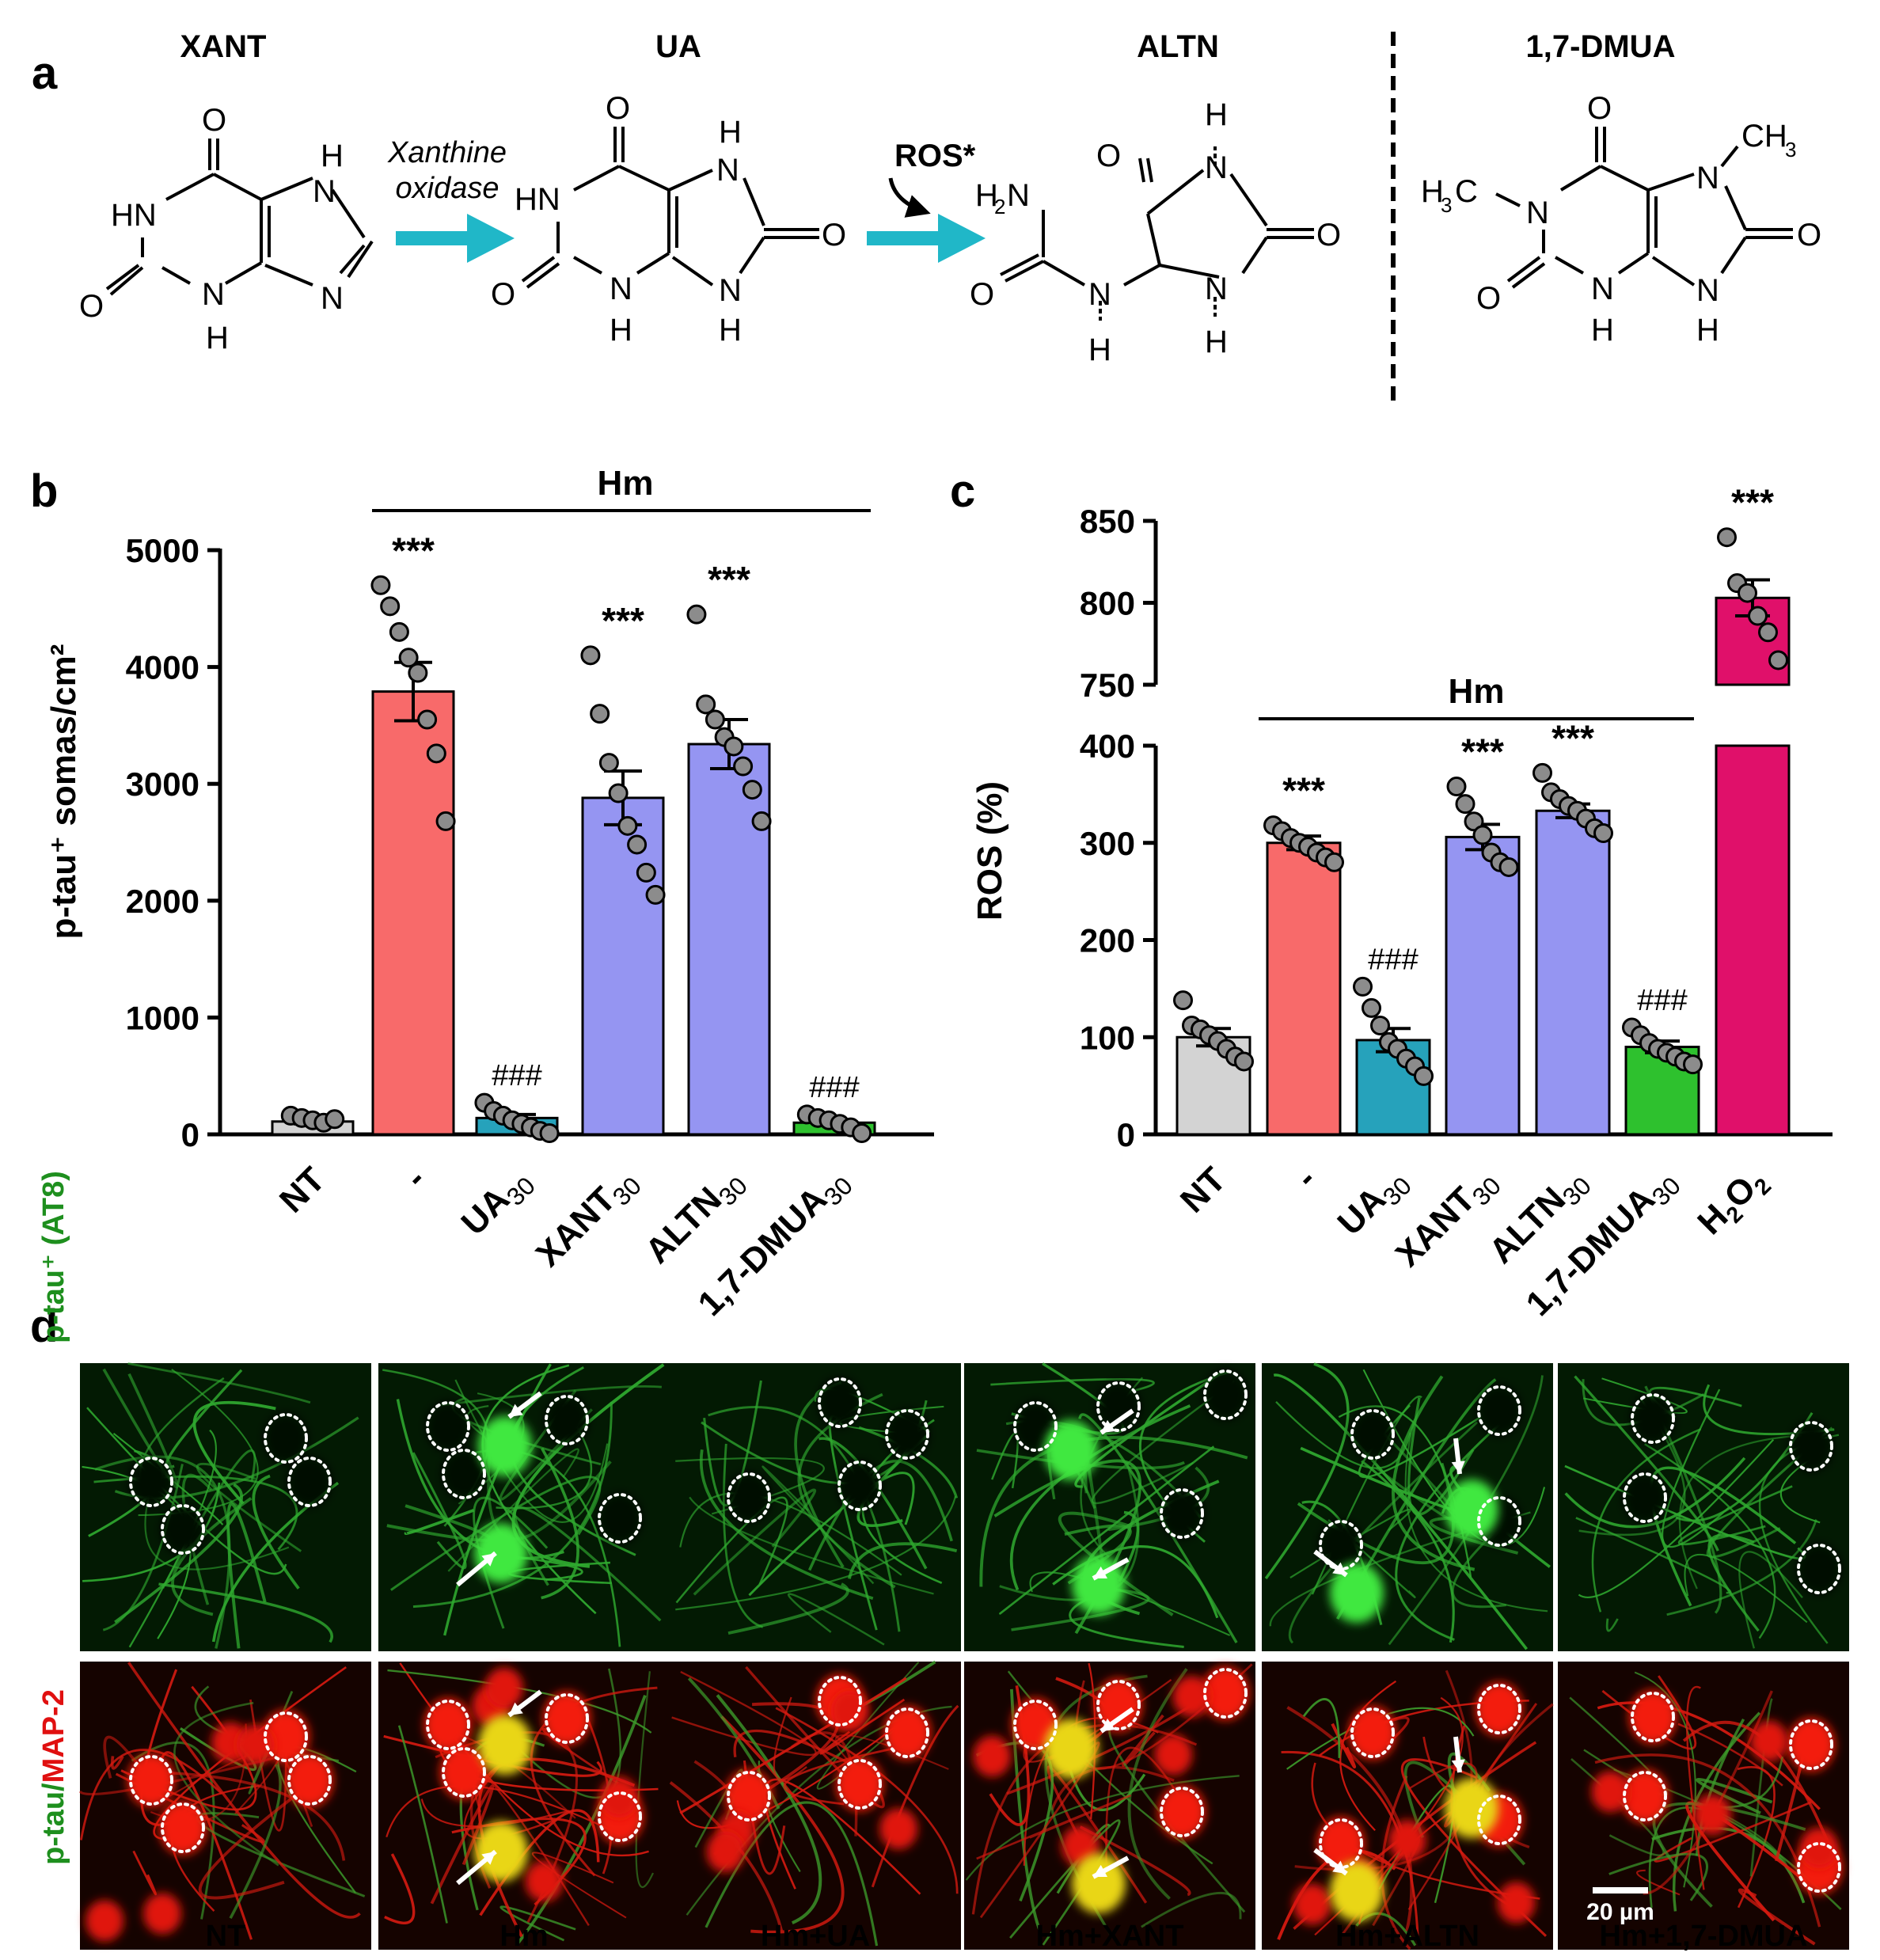 The height and width of the screenshot is (1960, 1880). Describe the element at coordinates (623, 620) in the screenshot. I see `panel-b-significance: ***` at that location.